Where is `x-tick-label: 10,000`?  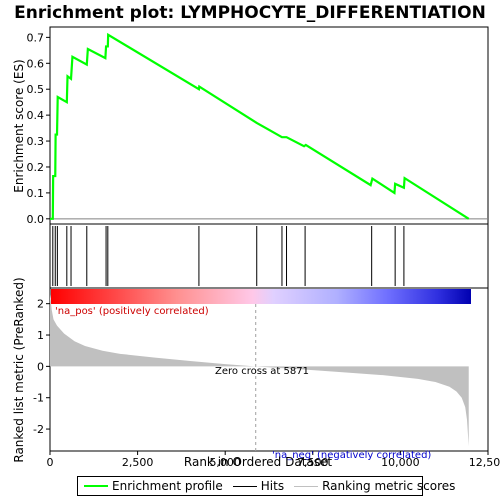
x-tick-label: 10,000 is located at coordinates (400, 462).